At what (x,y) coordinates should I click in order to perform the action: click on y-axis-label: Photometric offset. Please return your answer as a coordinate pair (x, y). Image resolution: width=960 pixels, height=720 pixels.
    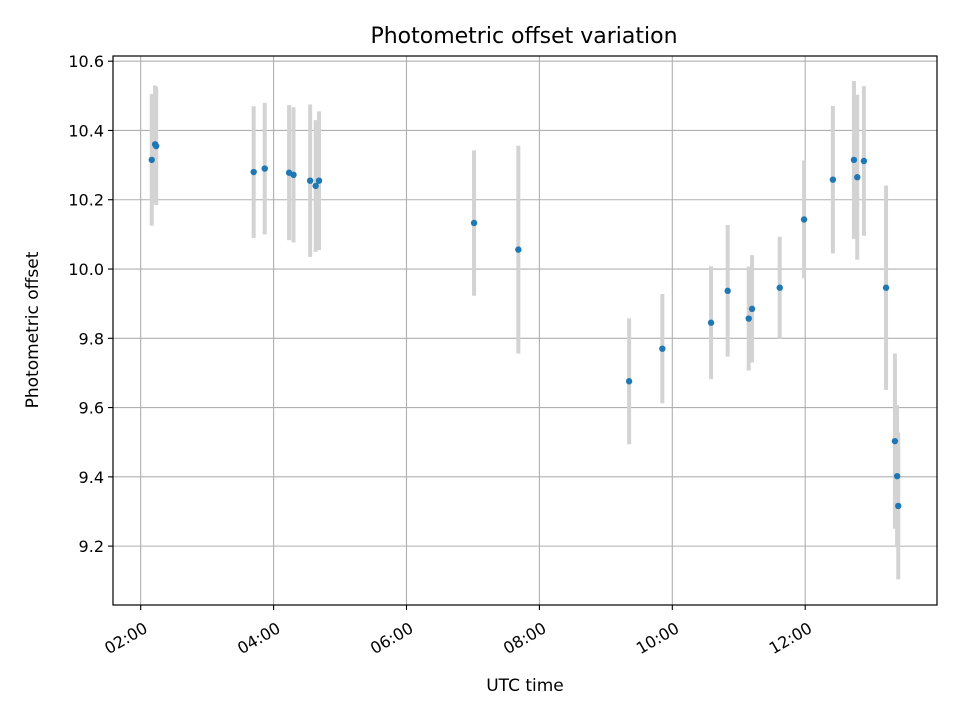
    Looking at the image, I should click on (33, 329).